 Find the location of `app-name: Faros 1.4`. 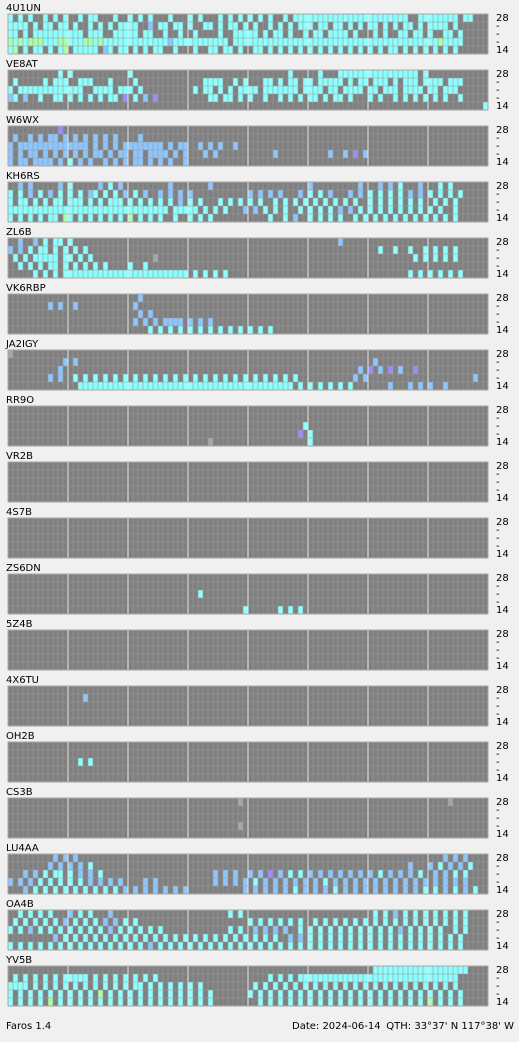

app-name: Faros 1.4 is located at coordinates (28, 1026).